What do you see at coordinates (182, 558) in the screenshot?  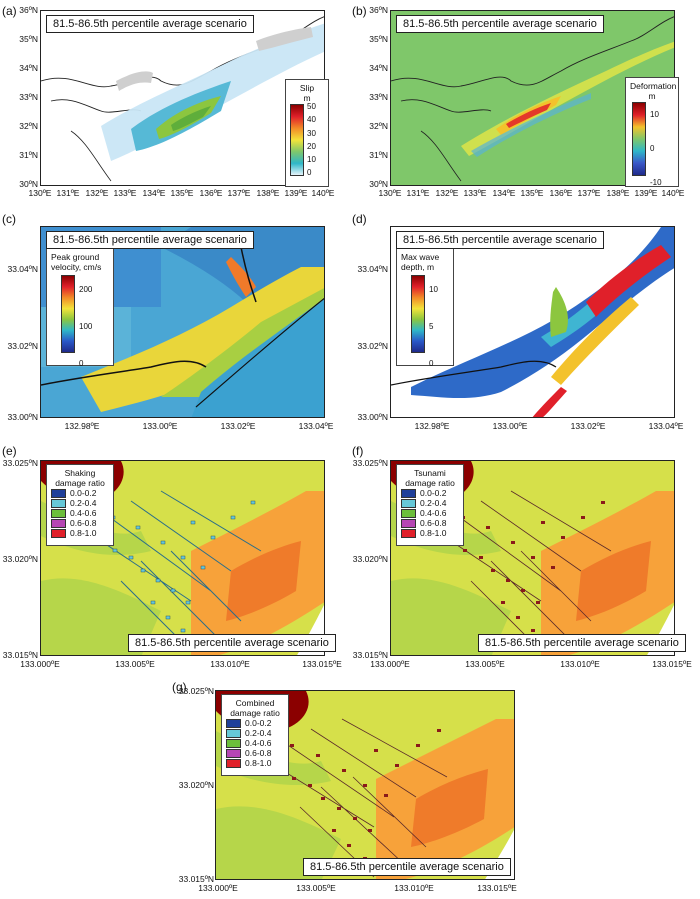 I see `panel-e-map` at bounding box center [182, 558].